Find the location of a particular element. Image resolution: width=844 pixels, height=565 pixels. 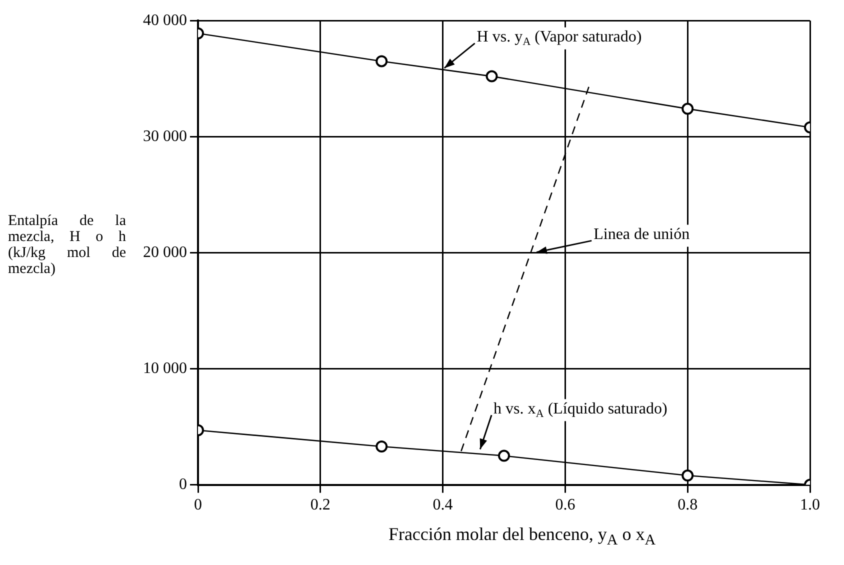

x-axis-title: Fracción molar del benceno, y$_{A}$ o x$_{A}$ is located at coordinates (522, 537).